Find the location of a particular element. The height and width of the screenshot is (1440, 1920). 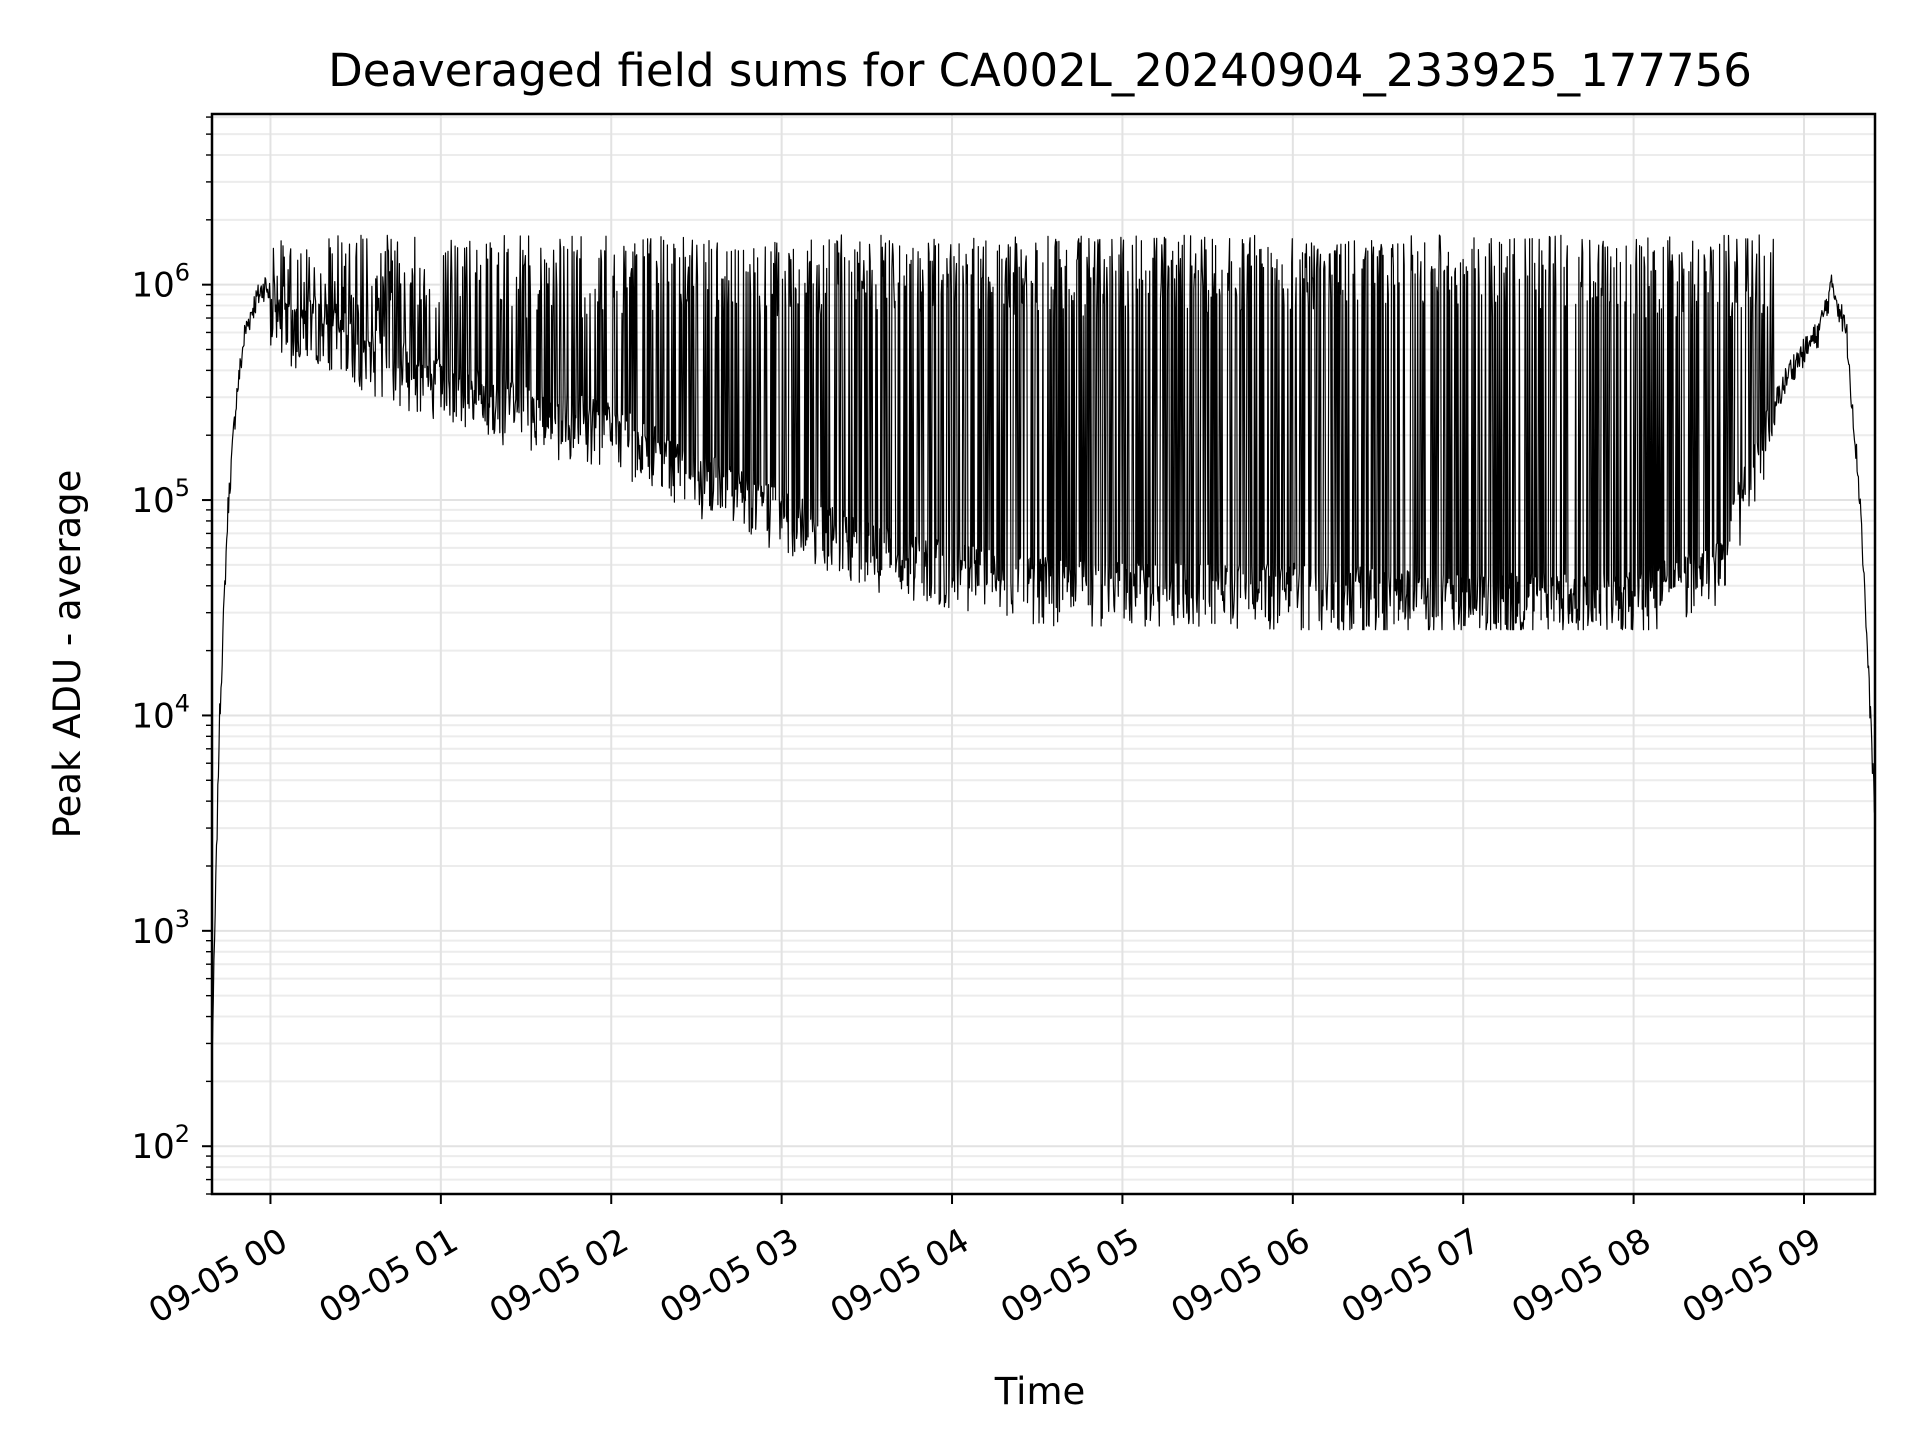

x-tick-label: 09-05 06 is located at coordinates (1241, 1276).